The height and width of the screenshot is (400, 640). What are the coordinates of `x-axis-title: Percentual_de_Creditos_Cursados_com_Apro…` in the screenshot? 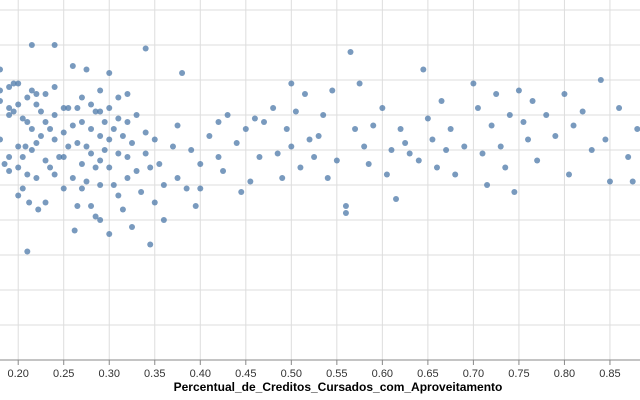 It's located at (338, 387).